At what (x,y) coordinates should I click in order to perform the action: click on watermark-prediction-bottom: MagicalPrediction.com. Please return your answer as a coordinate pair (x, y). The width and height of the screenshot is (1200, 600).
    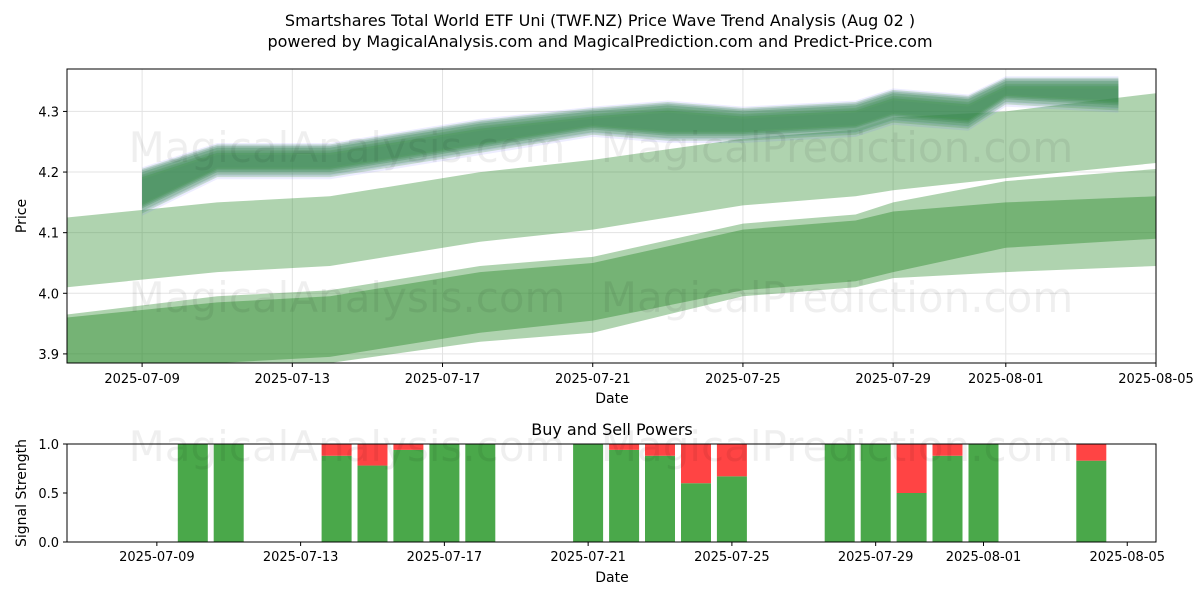
    Looking at the image, I should click on (837, 446).